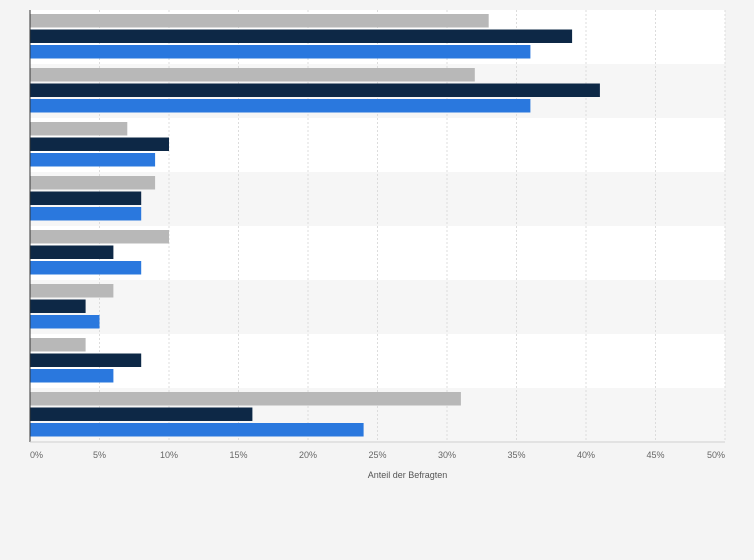  I want to click on x-tick-label: 30%, so click(447, 455).